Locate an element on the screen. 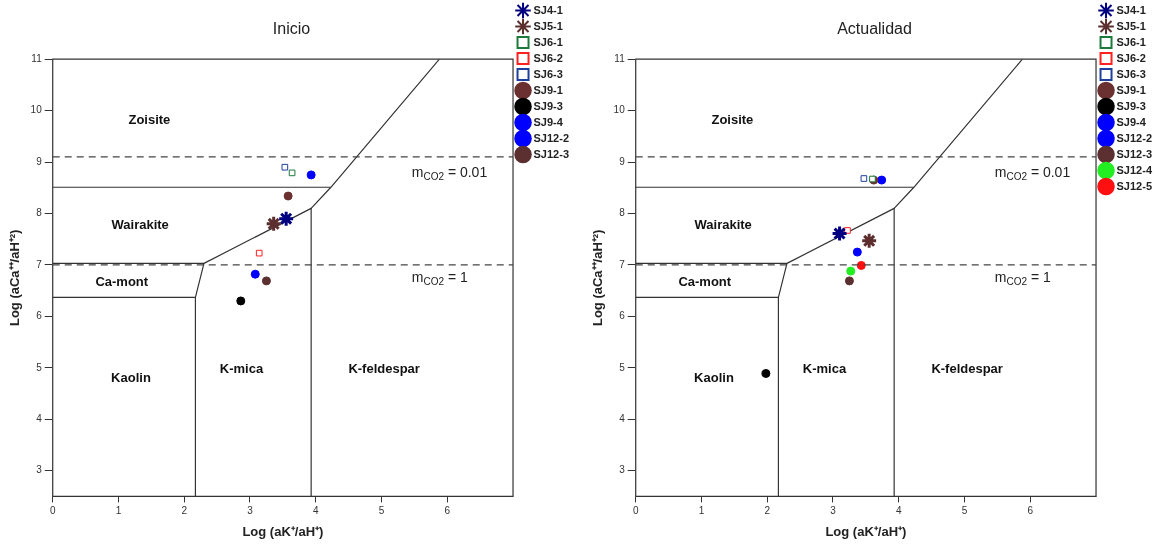  chart-title: Actualidad is located at coordinates (874, 29).